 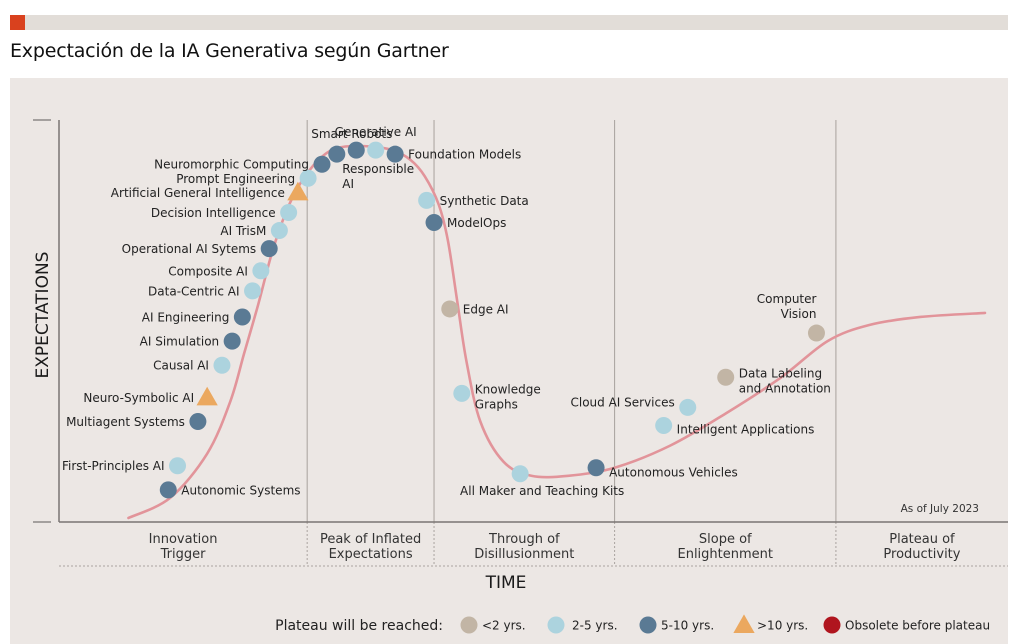 I want to click on phase-label: Enlightenment, so click(x=725, y=554).